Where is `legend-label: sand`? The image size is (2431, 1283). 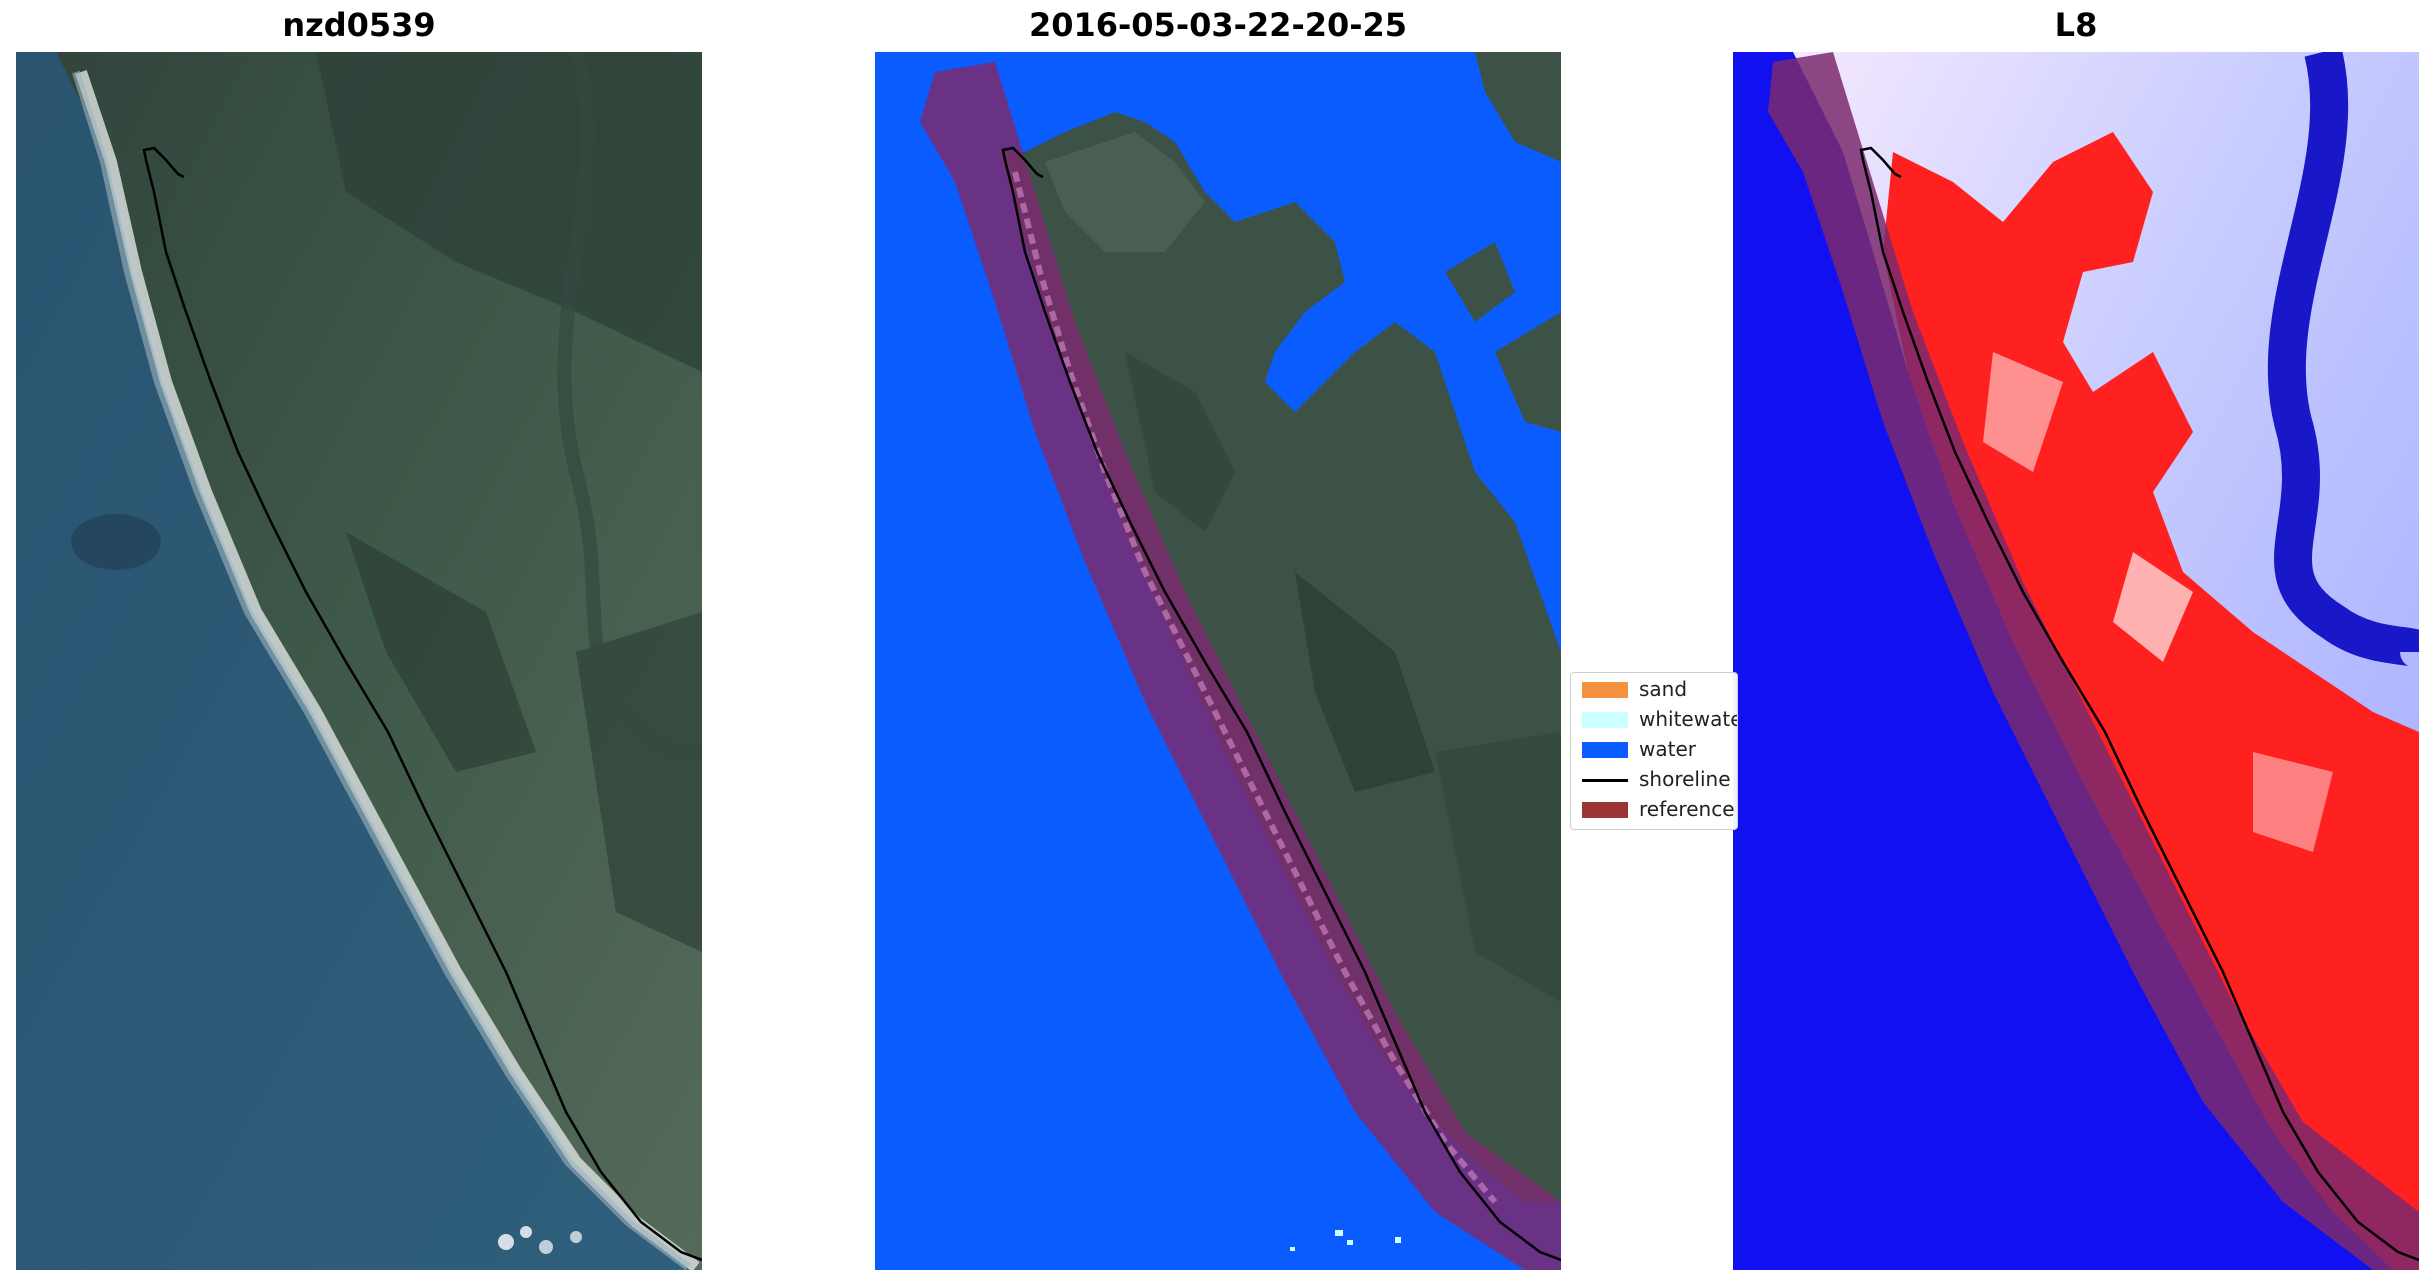
legend-label: sand is located at coordinates (1663, 689).